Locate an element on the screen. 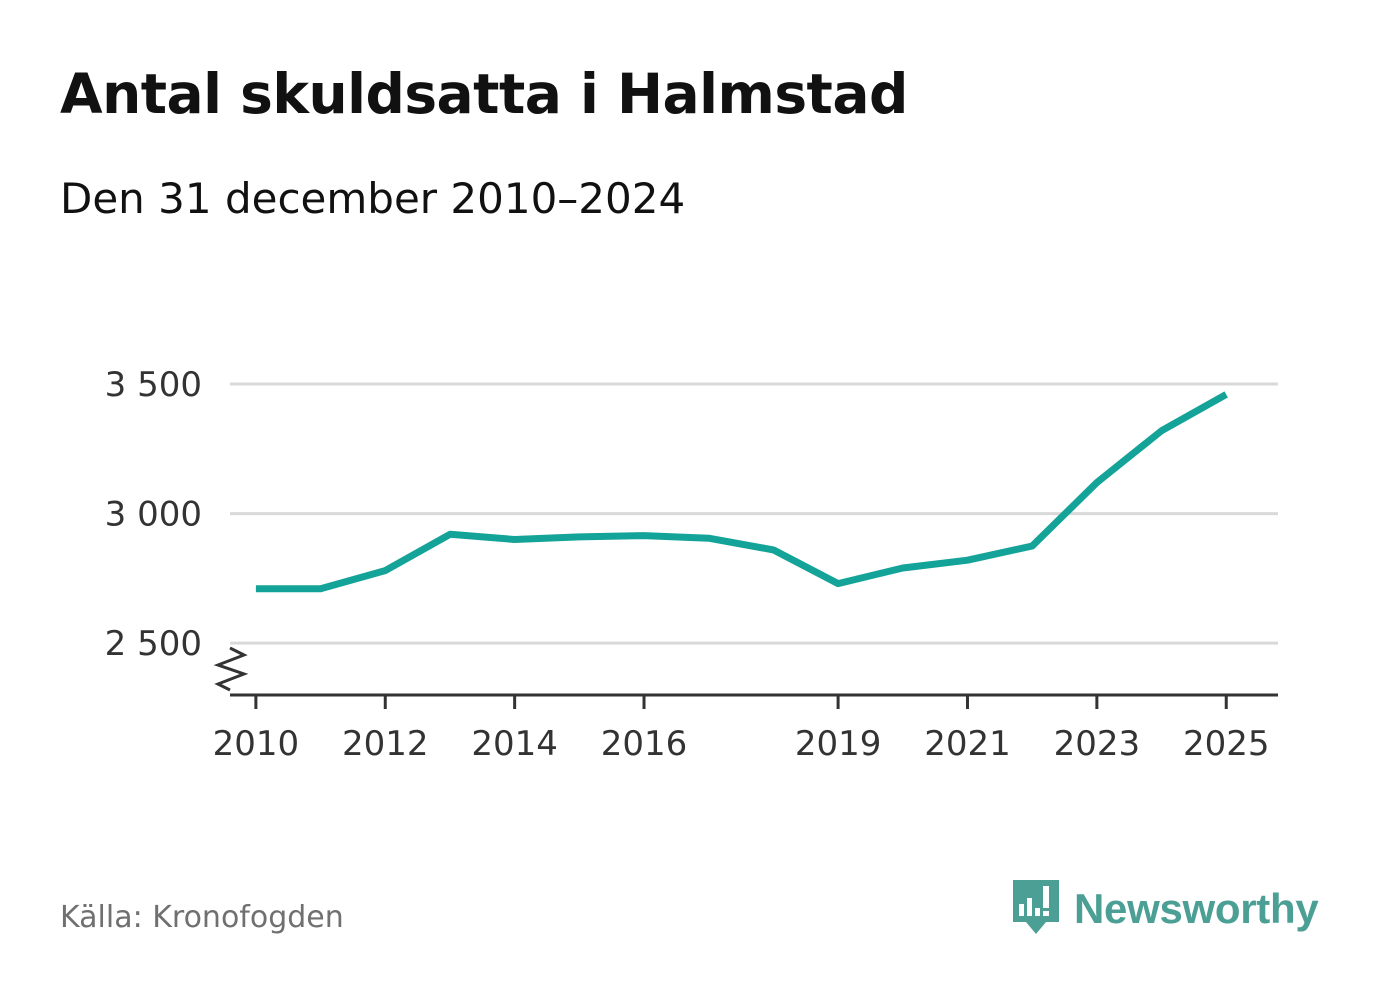  y-axis-labels: 2 500 3 000 3 500 is located at coordinates (153, 514).